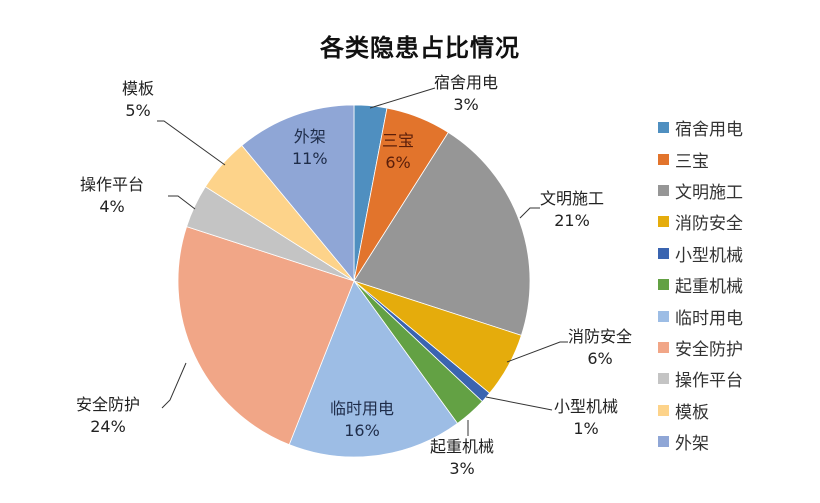  What do you see at coordinates (466, 82) in the screenshot?
I see `label-name: 宿舍用电` at bounding box center [466, 82].